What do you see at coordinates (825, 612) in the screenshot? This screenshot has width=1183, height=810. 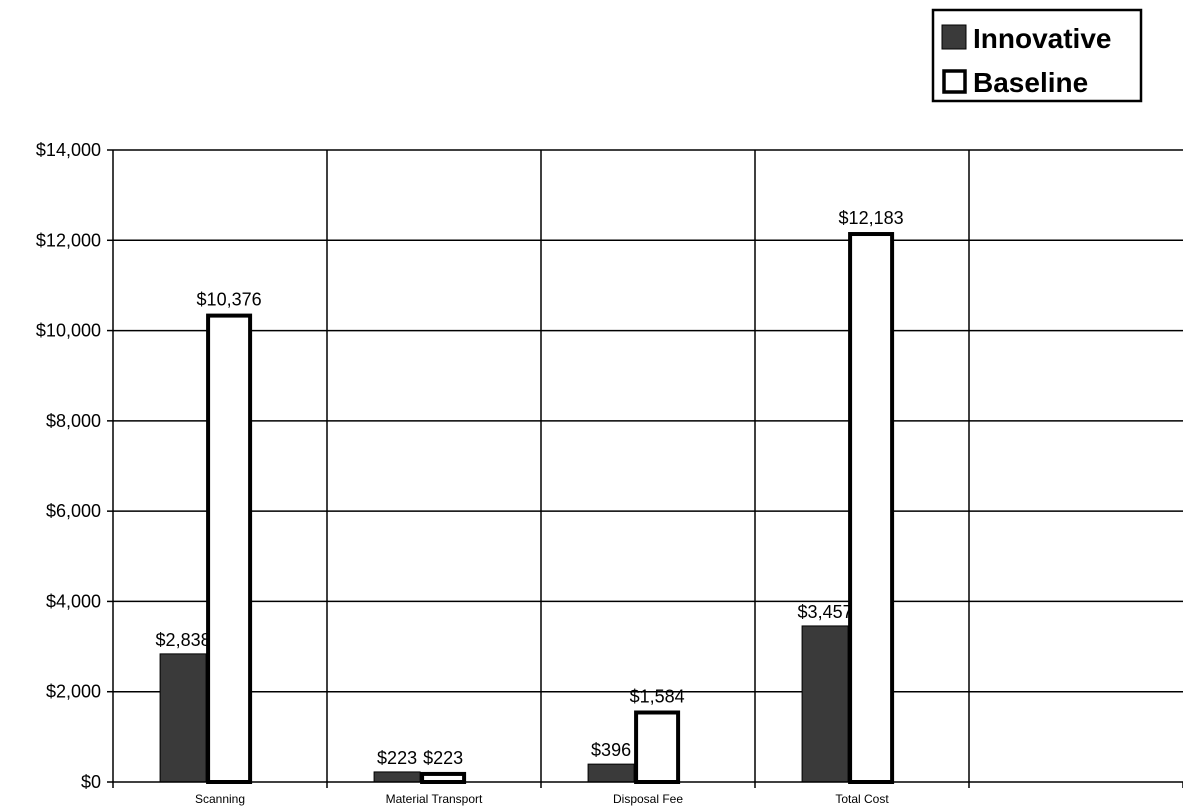 I see `data-label: $3,457` at bounding box center [825, 612].